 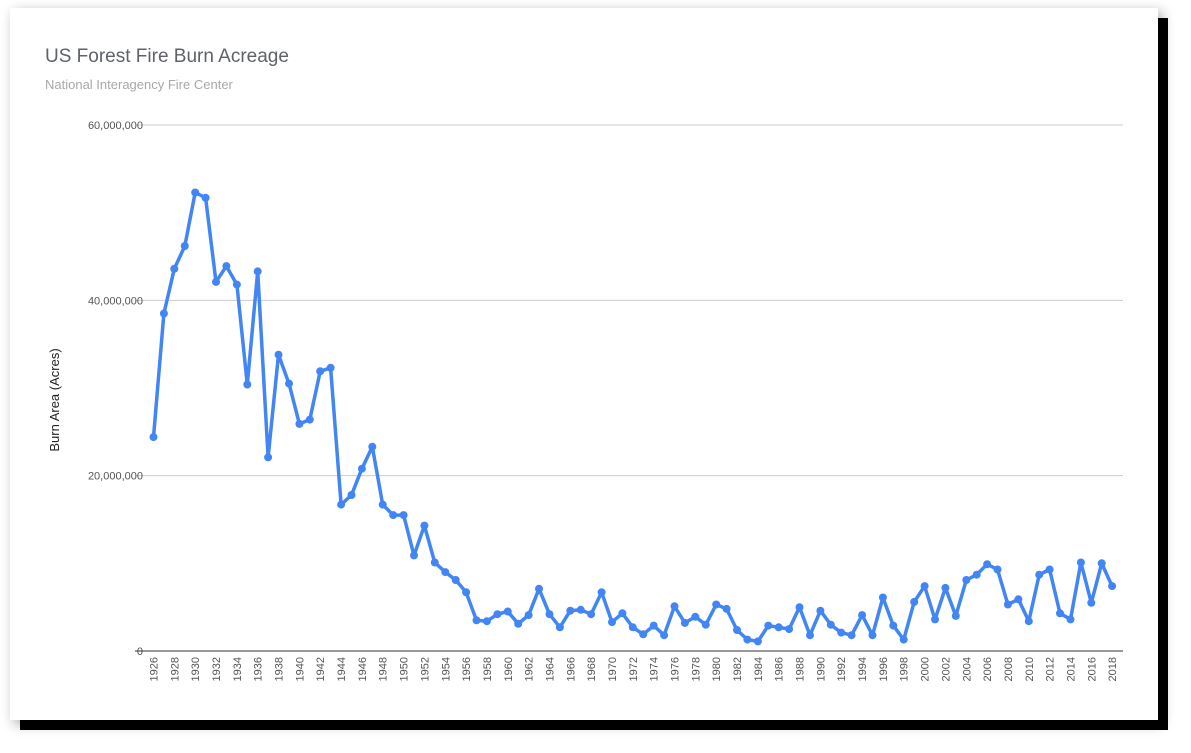 I want to click on x-tick-label: 2018, so click(x=1113, y=669).